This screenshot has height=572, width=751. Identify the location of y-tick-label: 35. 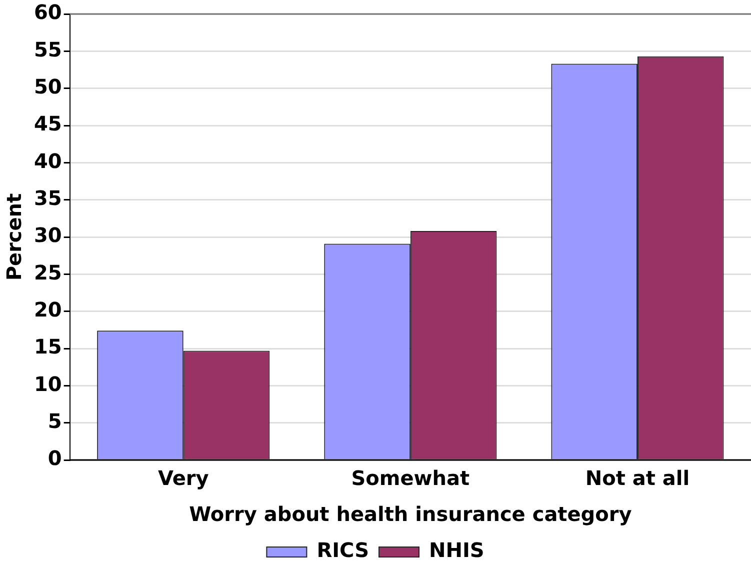
(48, 198).